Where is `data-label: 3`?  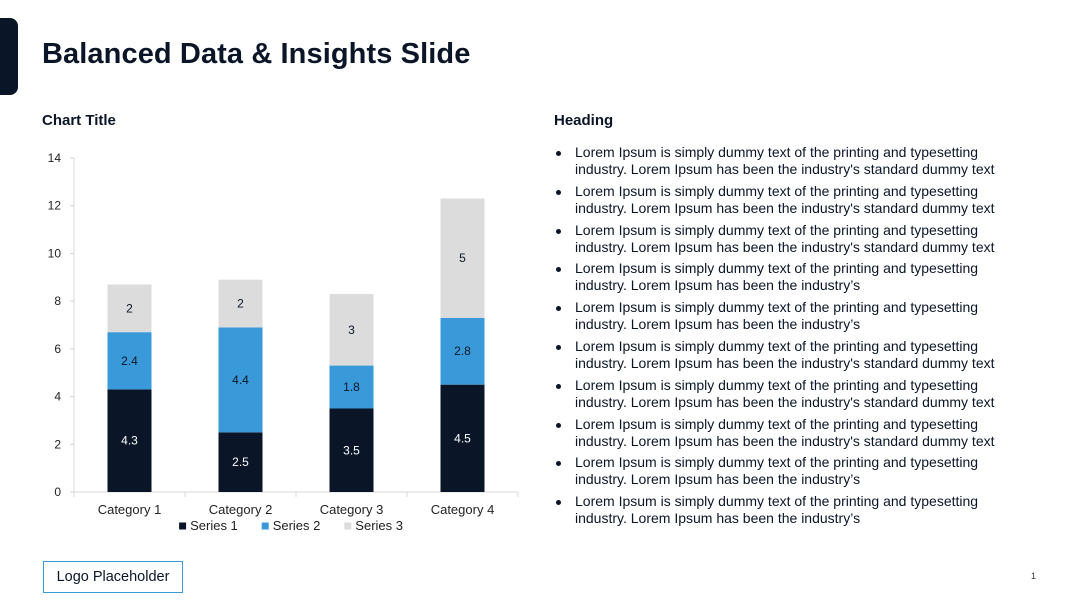 data-label: 3 is located at coordinates (351, 330).